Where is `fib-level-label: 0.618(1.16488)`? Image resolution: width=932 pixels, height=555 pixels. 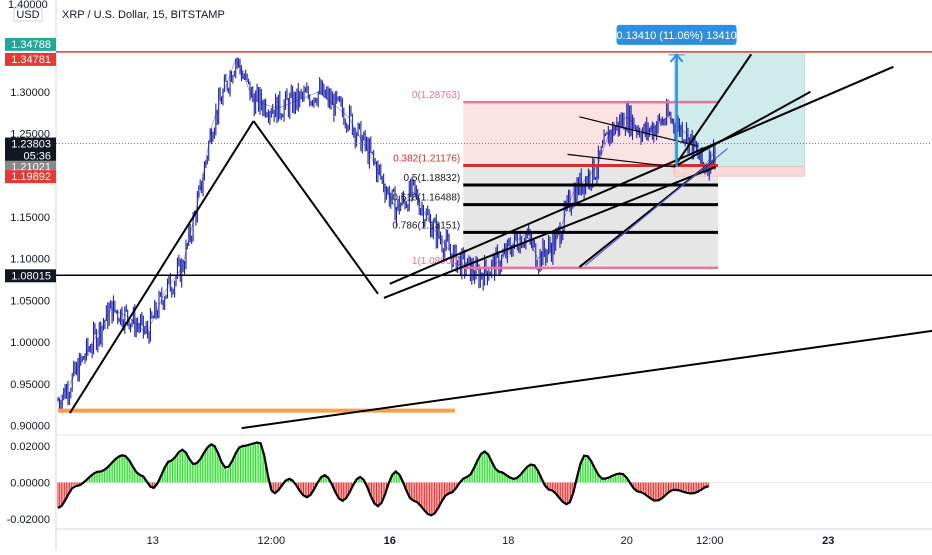 fib-level-label: 0.618(1.16488) is located at coordinates (426, 198).